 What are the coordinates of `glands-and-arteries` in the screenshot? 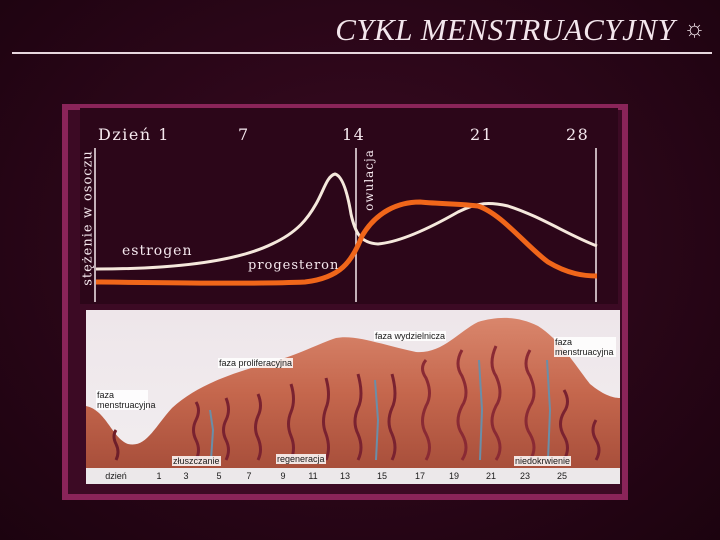 It's located at (356, 403).